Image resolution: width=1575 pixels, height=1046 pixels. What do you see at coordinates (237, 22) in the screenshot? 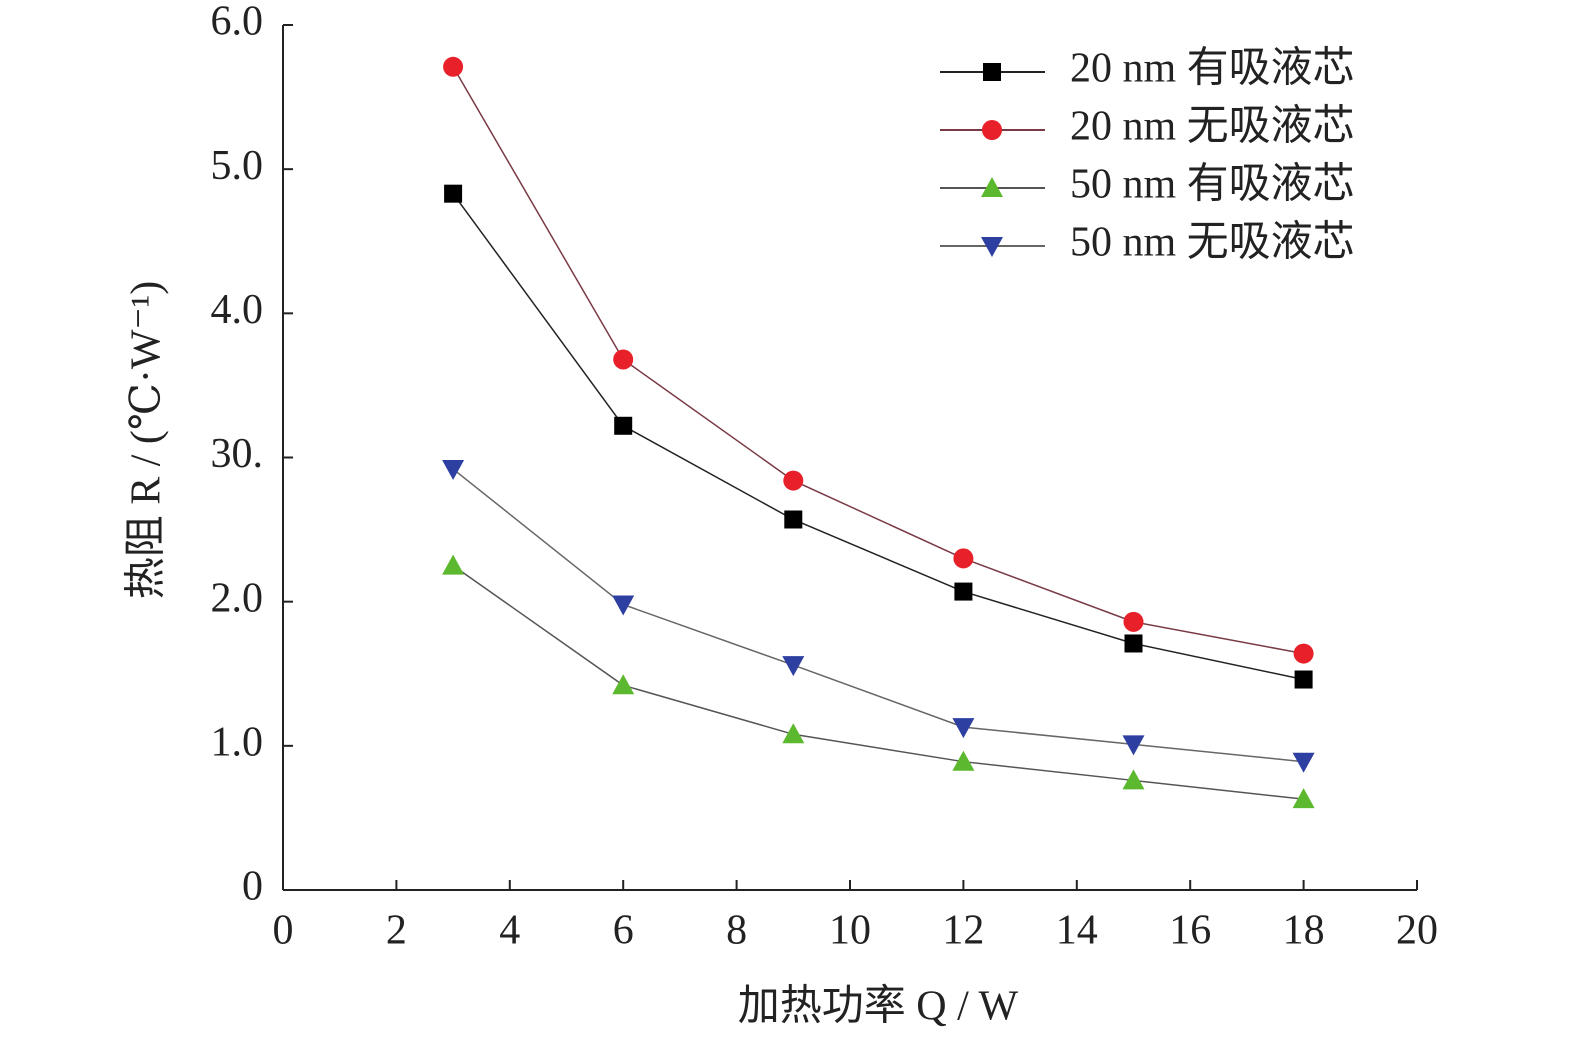
I see `y-tick-label: 6.0` at bounding box center [237, 22].